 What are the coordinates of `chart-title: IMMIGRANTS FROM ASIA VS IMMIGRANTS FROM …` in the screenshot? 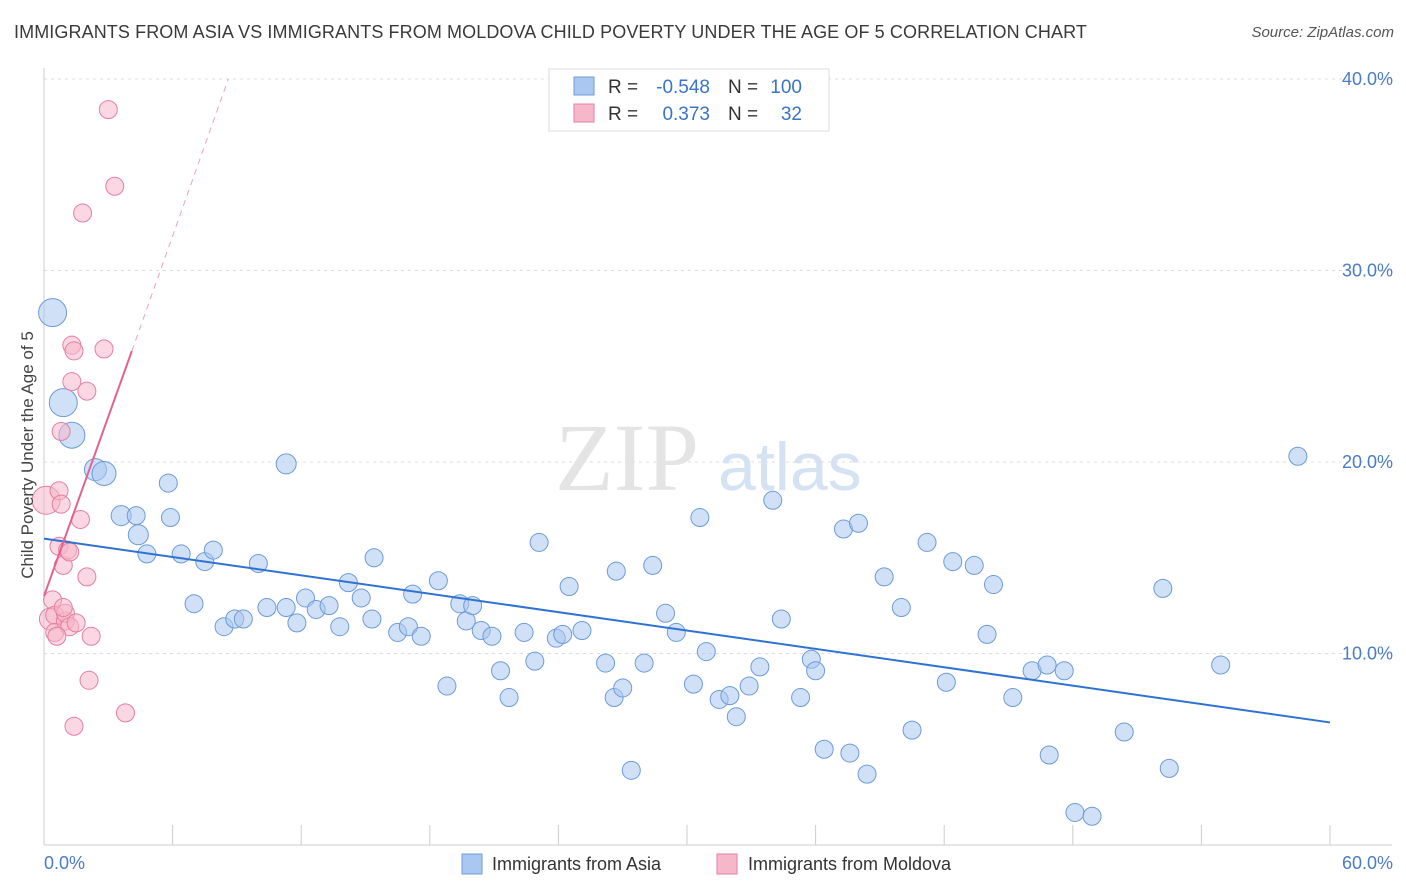 It's located at (550, 32).